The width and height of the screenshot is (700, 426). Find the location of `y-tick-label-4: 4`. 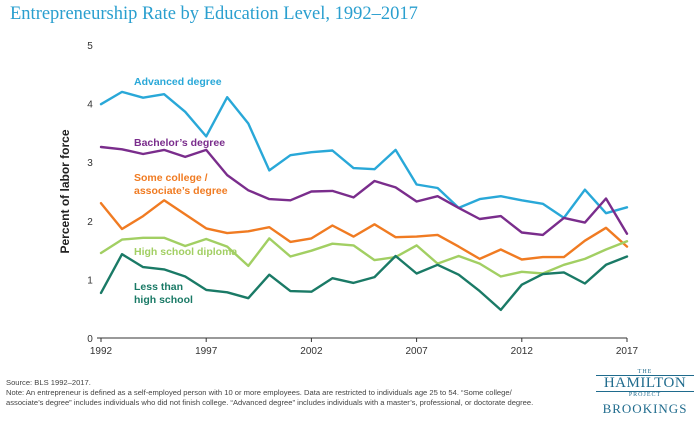

y-tick-label-4: 4 is located at coordinates (90, 105).